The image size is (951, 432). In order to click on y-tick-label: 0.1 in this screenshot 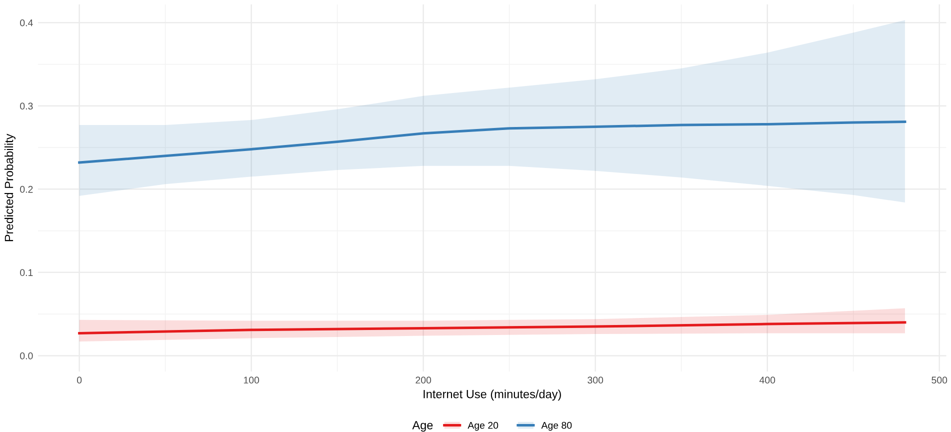, I will do `click(26, 272)`.